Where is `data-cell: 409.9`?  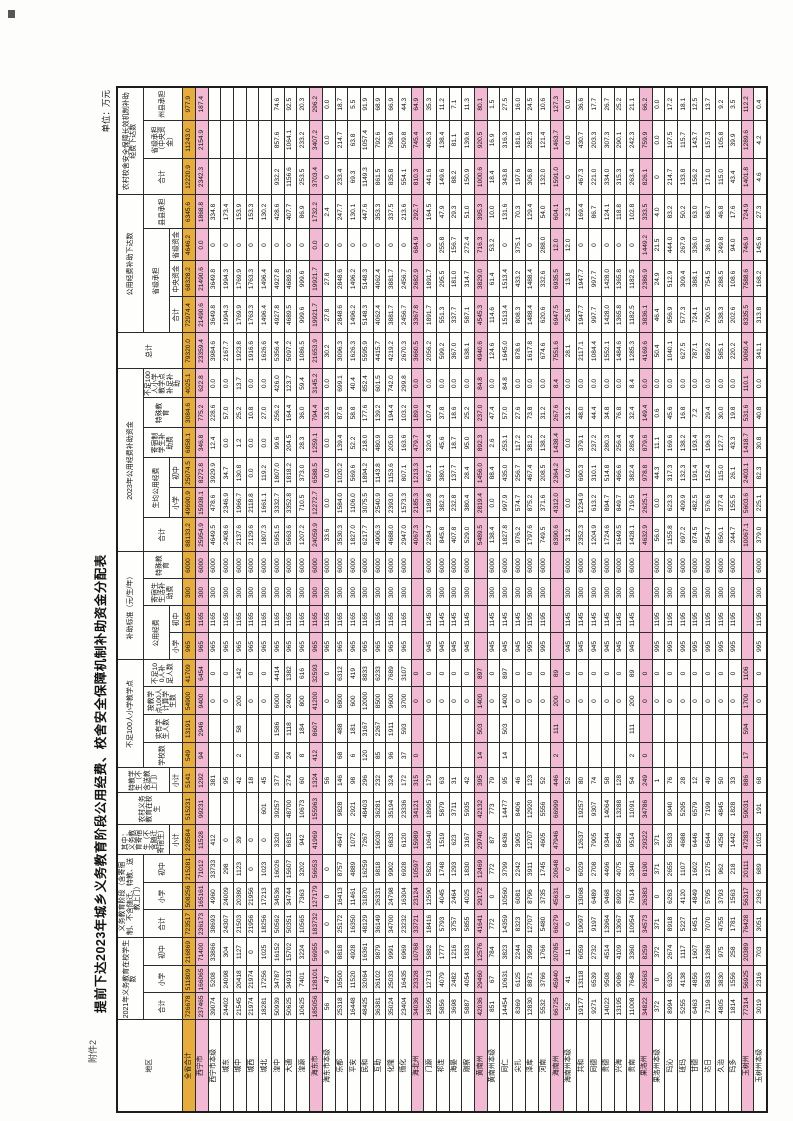 data-cell: 409.9 is located at coordinates (684, 503).